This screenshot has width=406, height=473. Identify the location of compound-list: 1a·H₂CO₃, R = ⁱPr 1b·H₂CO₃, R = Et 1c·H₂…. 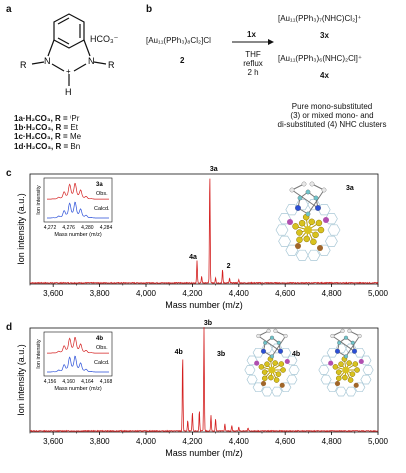
(47, 132).